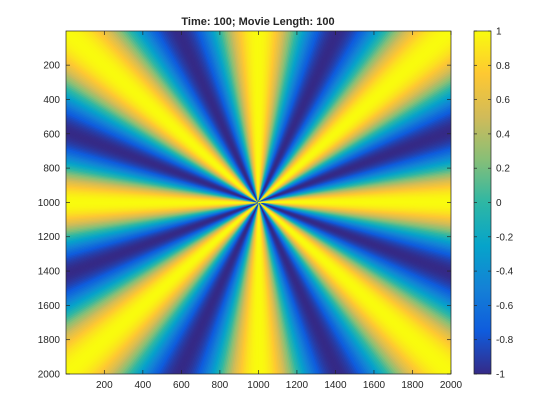 The height and width of the screenshot is (420, 560). Describe the element at coordinates (49, 203) in the screenshot. I see `y-tick-label: 1000` at that location.